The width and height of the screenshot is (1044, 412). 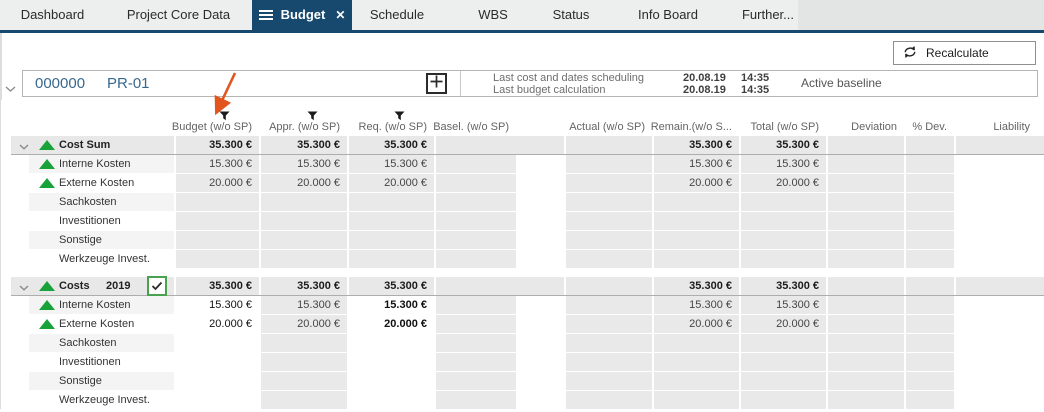 What do you see at coordinates (92, 240) in the screenshot?
I see `row-label-cell: Sonstige` at bounding box center [92, 240].